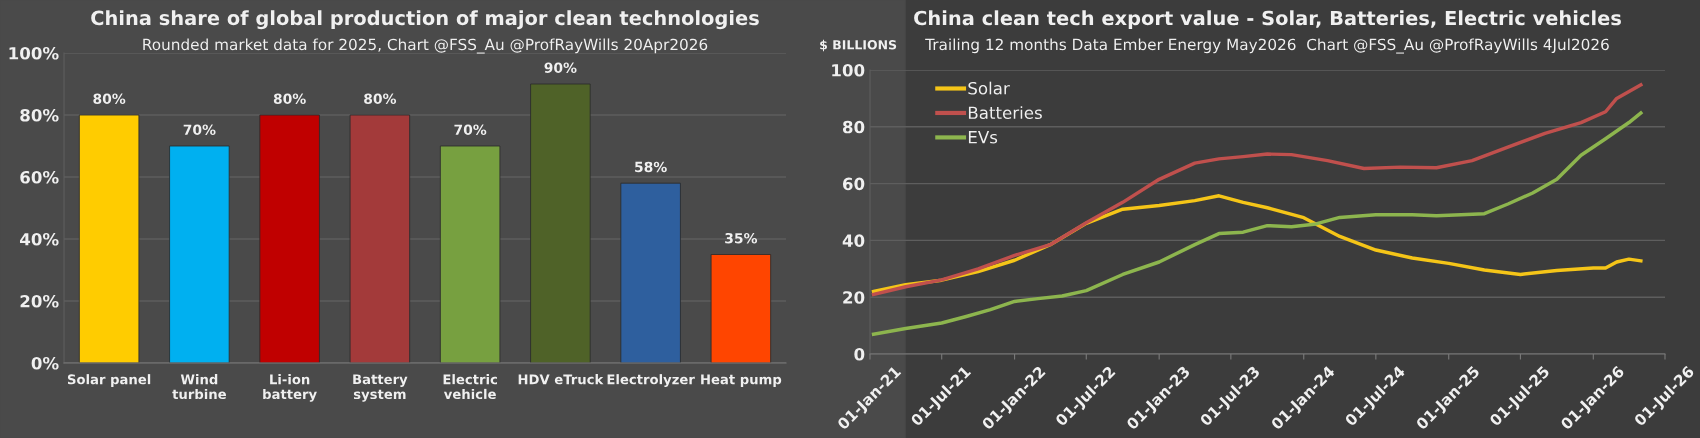  Describe the element at coordinates (651, 380) in the screenshot. I see `x-tick-label: Electrolyzer` at that location.